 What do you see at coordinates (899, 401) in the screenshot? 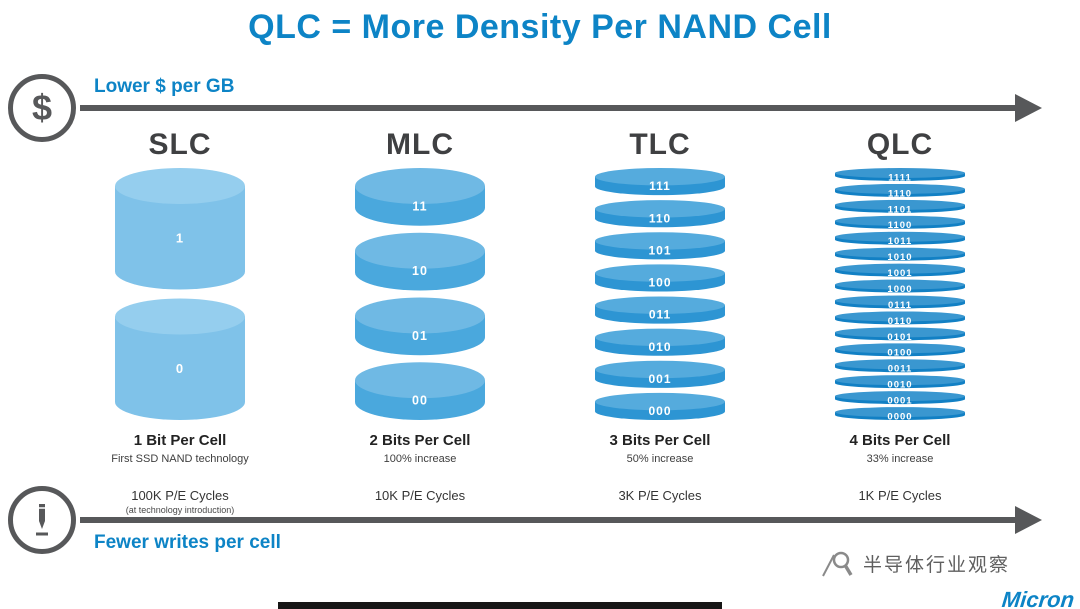
I see `svg-text: 0001` at bounding box center [899, 401].